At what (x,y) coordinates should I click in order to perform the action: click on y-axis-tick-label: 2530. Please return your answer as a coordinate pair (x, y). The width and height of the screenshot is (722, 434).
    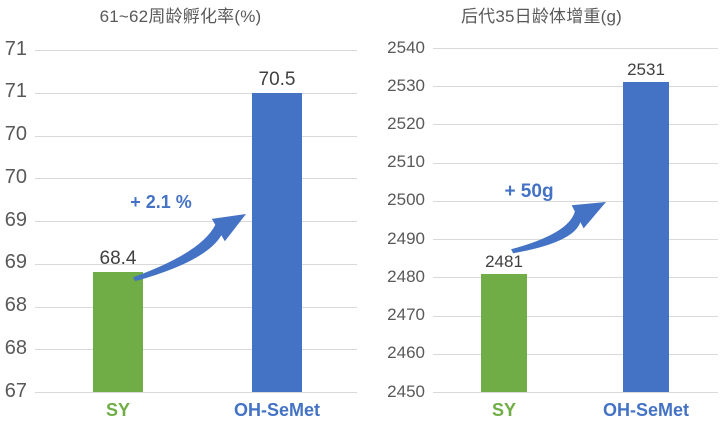
    Looking at the image, I should click on (406, 85).